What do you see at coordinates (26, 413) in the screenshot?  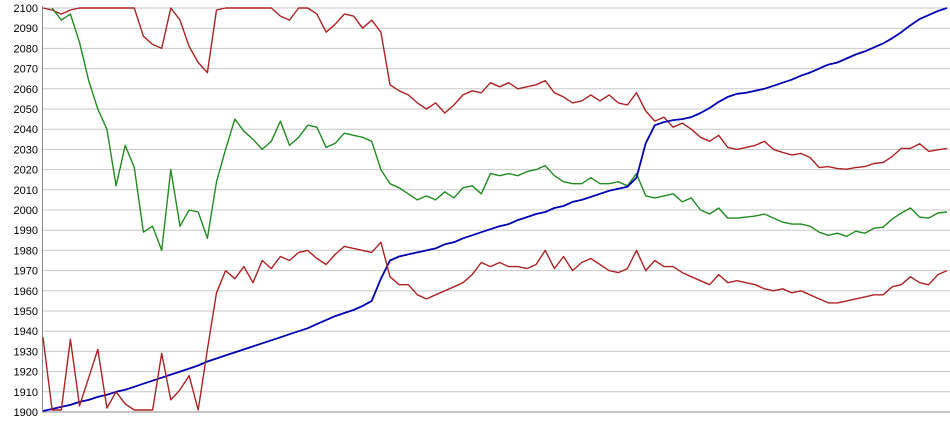 I see `y-tick-label: 1900` at bounding box center [26, 413].